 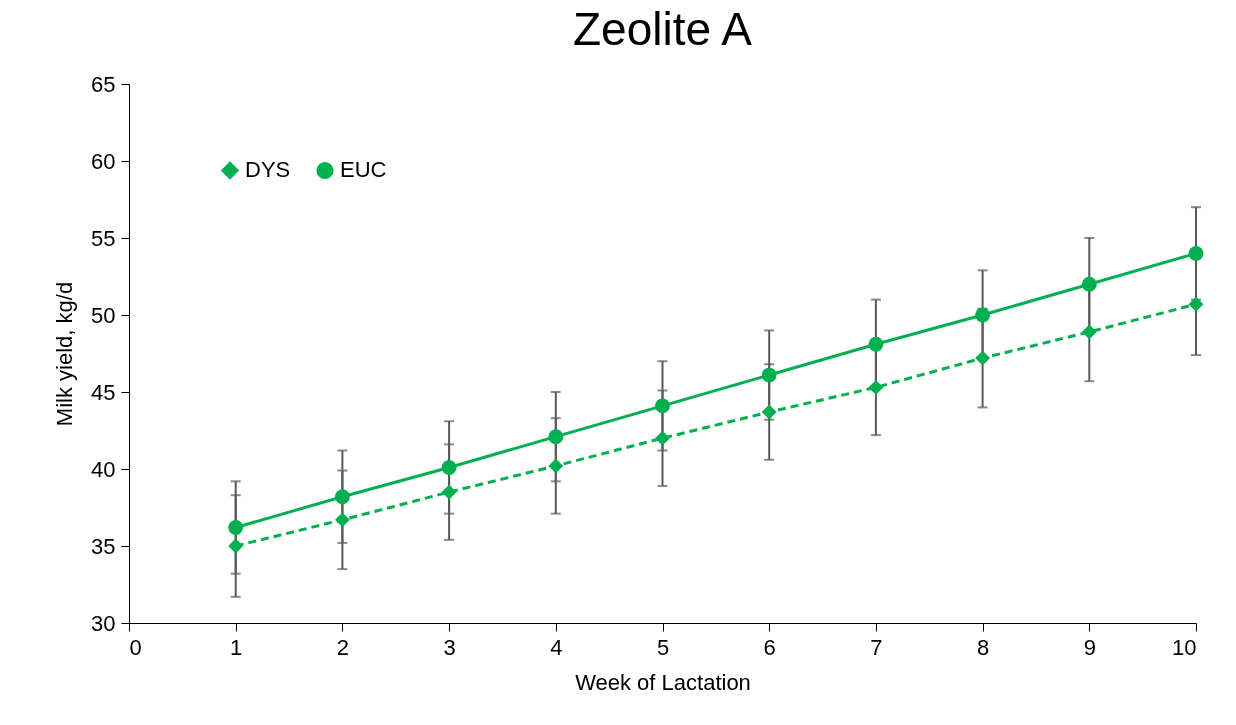 I want to click on legend-label: DYS, so click(x=268, y=170).